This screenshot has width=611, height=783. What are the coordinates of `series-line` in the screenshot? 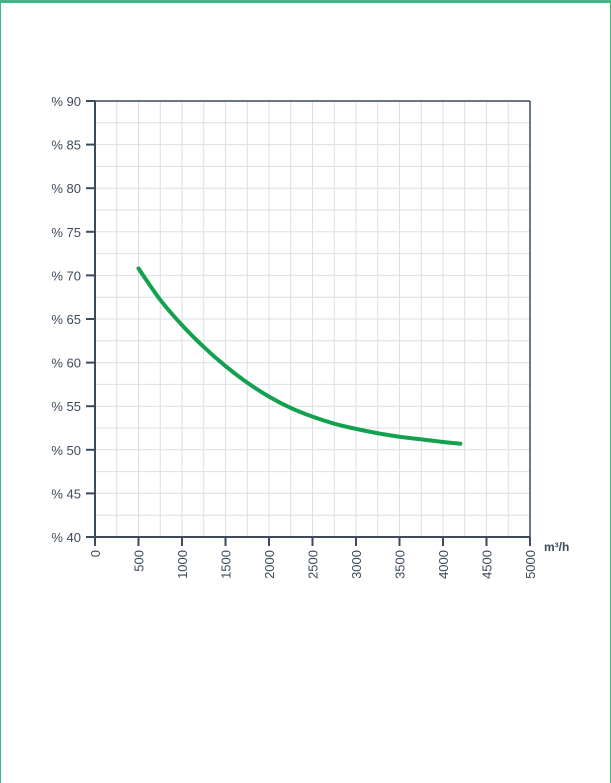 It's located at (299, 356).